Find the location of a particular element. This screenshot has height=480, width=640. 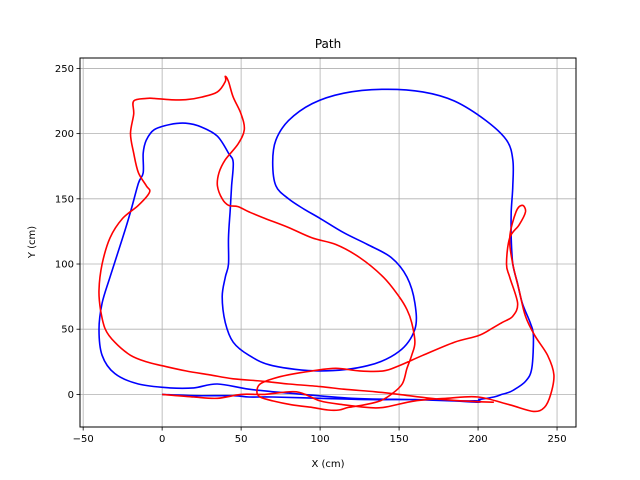

x-tick-label: 50 is located at coordinates (241, 439).